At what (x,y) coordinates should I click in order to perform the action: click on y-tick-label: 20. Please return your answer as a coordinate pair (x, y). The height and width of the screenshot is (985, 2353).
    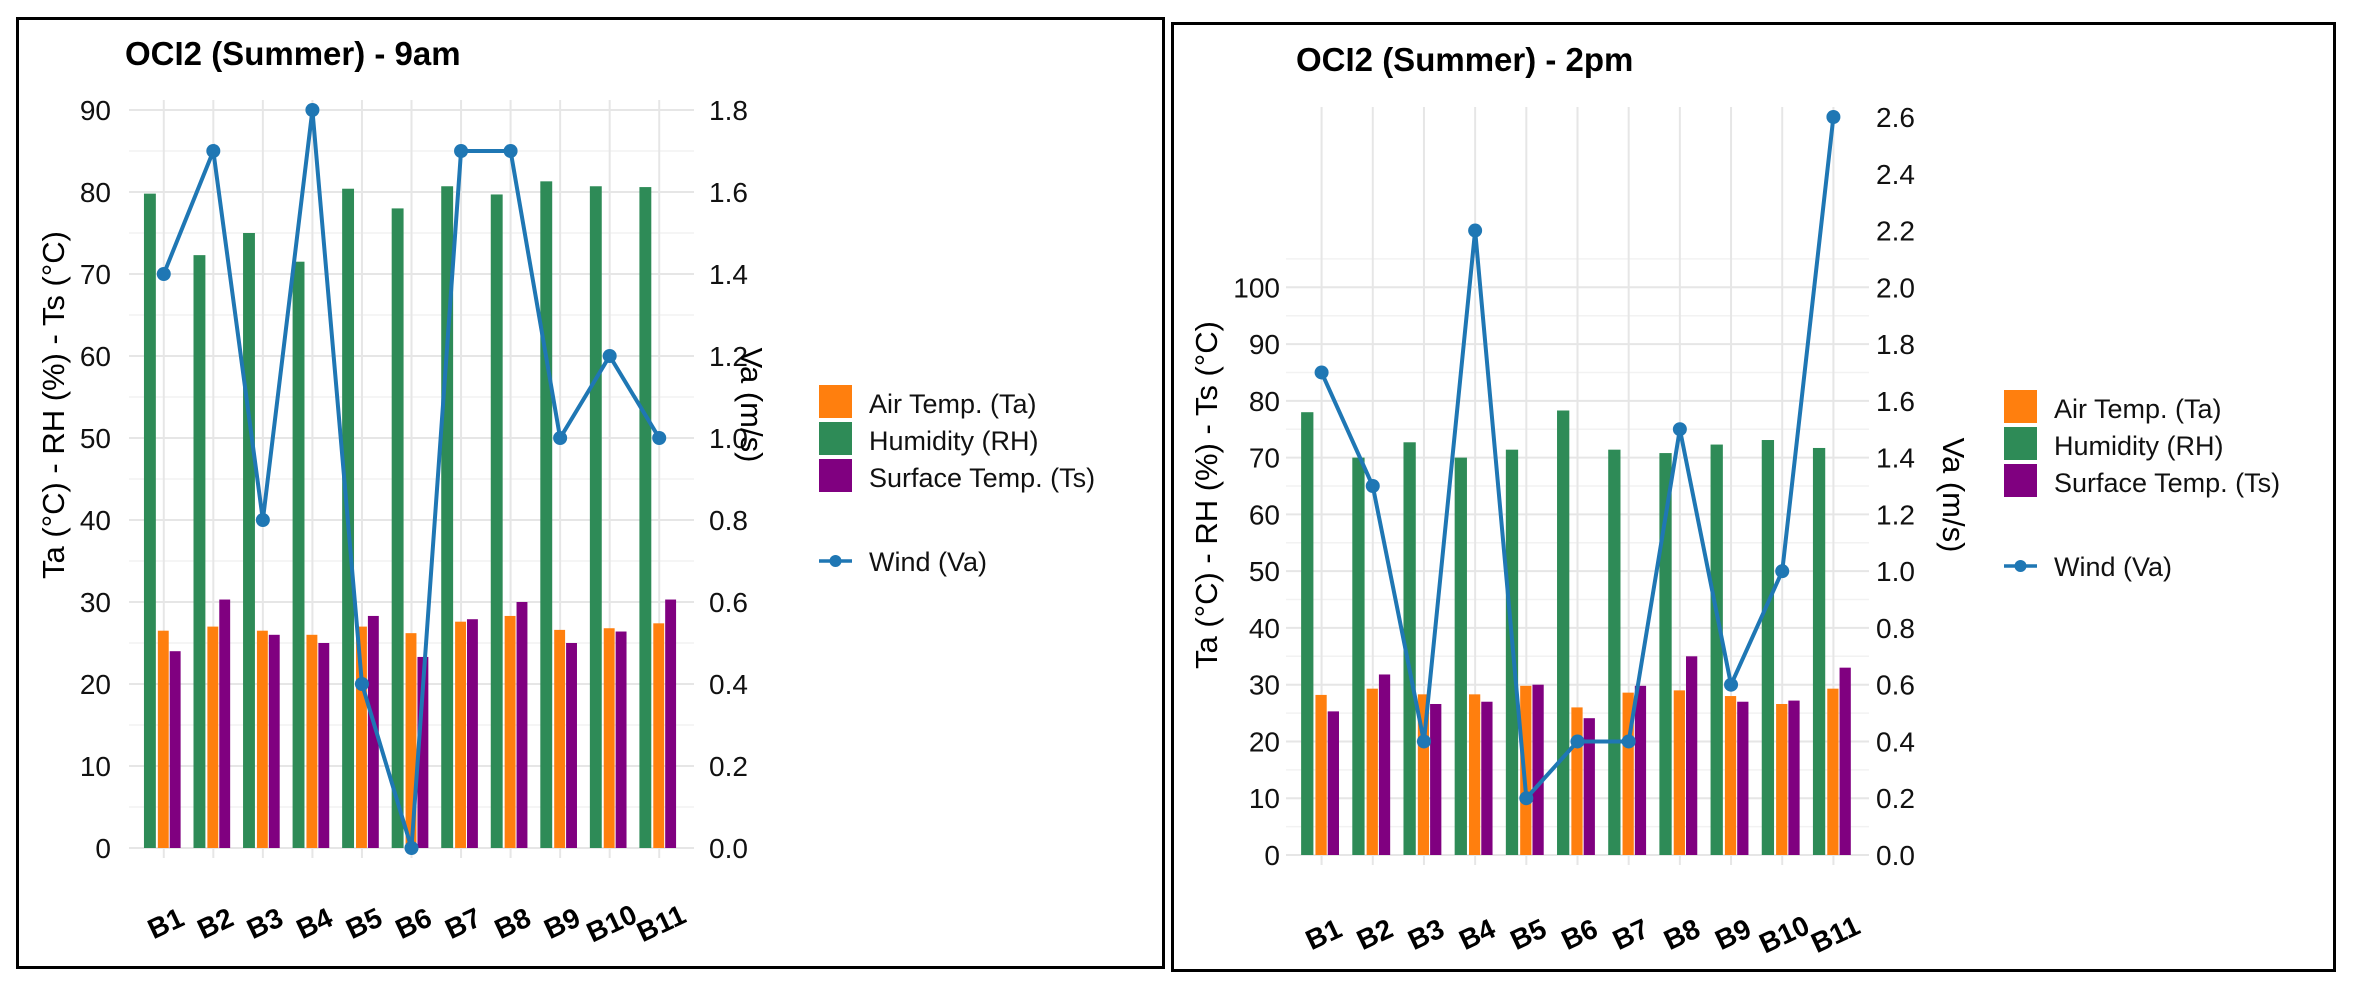
    Looking at the image, I should click on (95, 684).